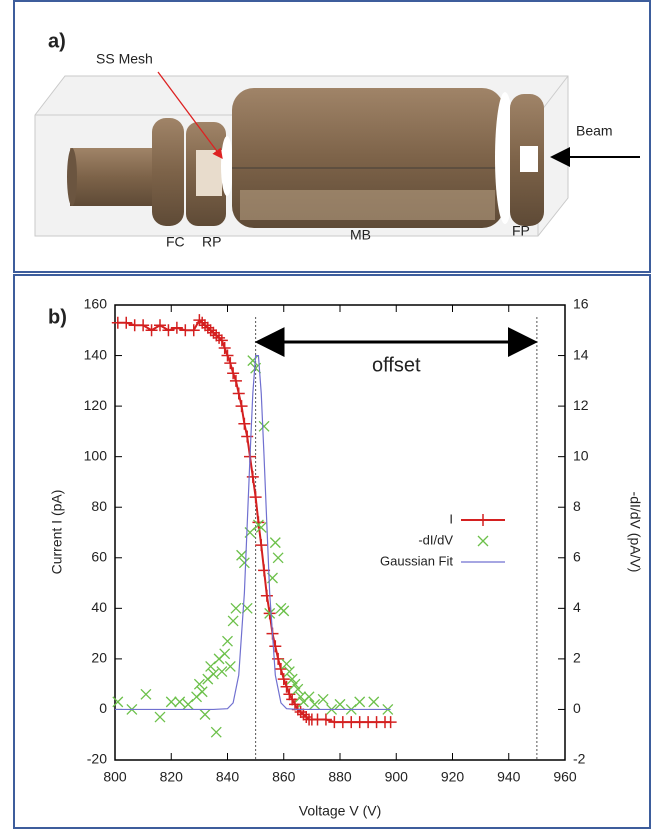  What do you see at coordinates (99, 607) in the screenshot?
I see `y-tick-label: 40` at bounding box center [99, 607].